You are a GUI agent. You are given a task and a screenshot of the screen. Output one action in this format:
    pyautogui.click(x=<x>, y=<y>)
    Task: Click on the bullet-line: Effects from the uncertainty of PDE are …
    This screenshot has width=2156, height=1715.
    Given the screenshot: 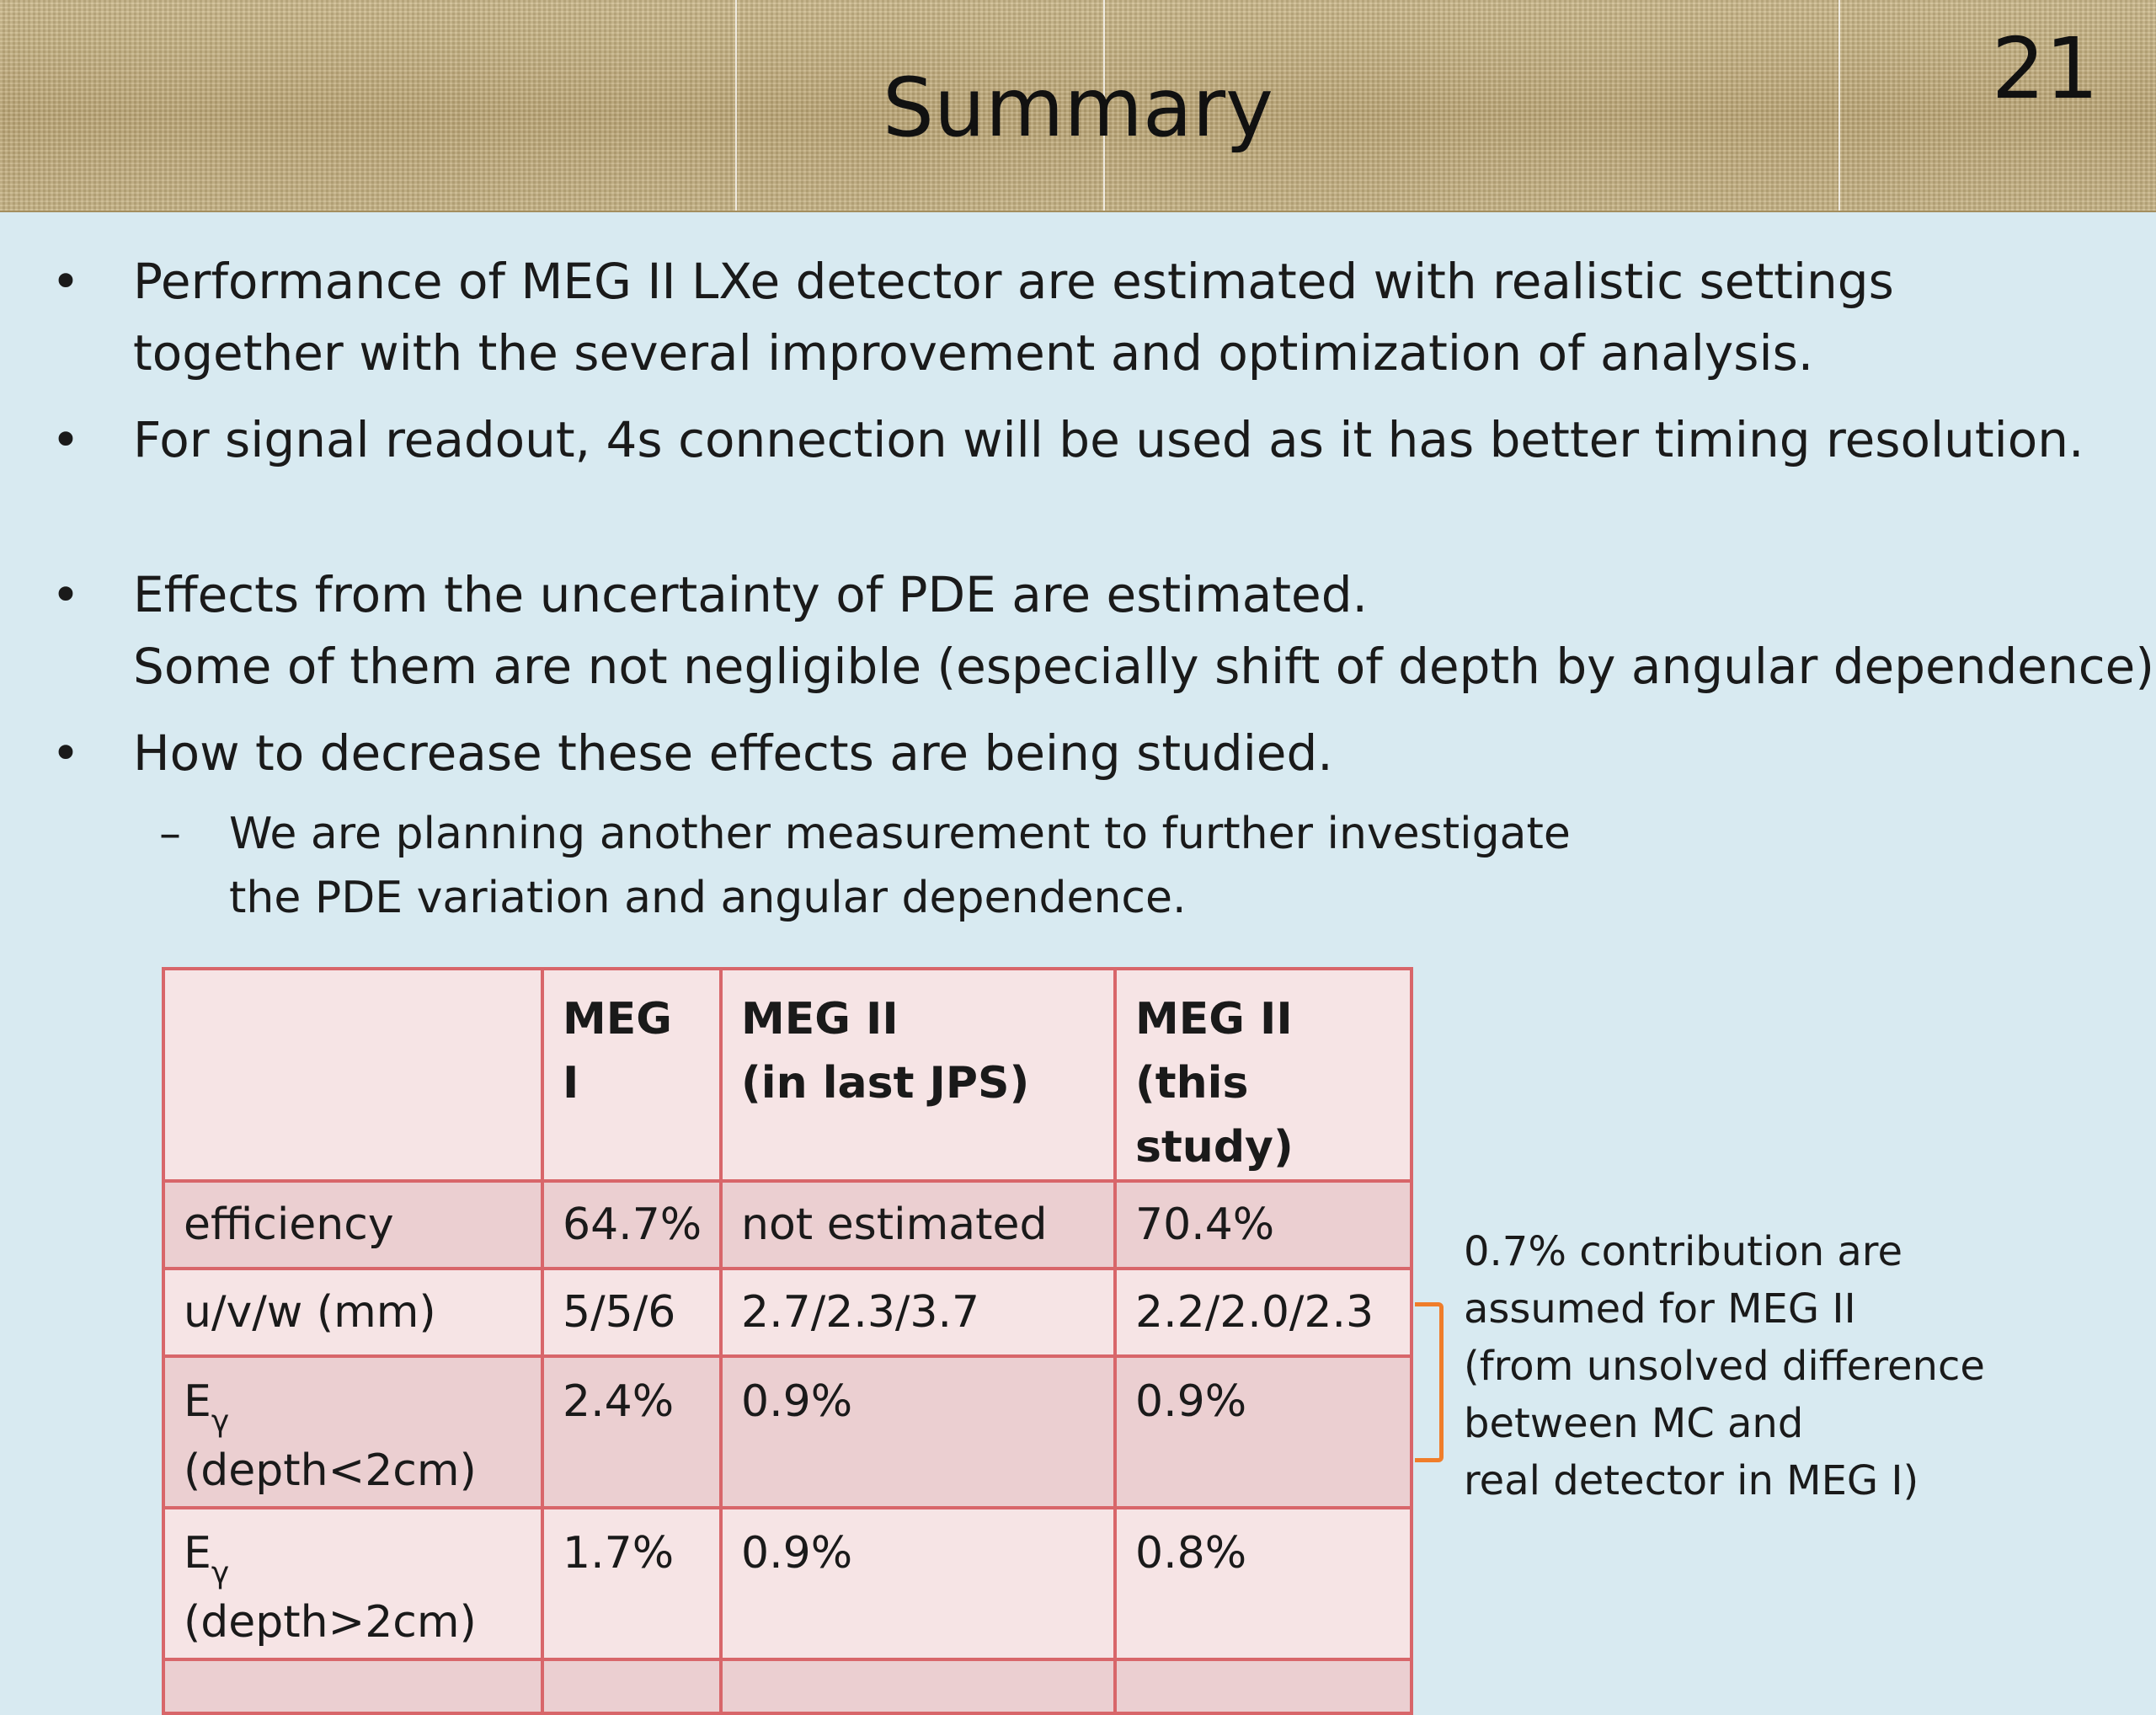 What is the action you would take?
    pyautogui.click(x=750, y=594)
    